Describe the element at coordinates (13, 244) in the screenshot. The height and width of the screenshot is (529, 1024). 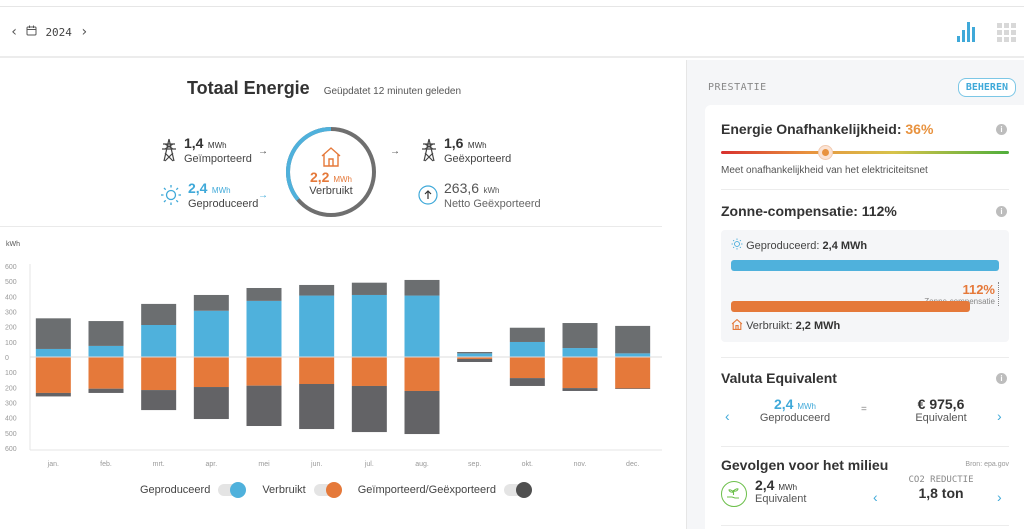
I see `y-axis-label: kWh` at that location.